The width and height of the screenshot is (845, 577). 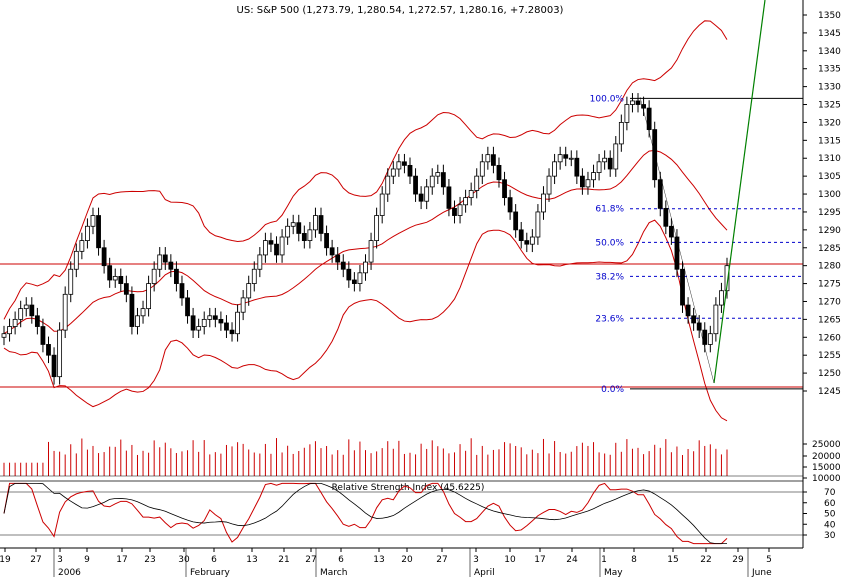 What do you see at coordinates (572, 560) in the screenshot?
I see `date-tick-label: 24` at bounding box center [572, 560].